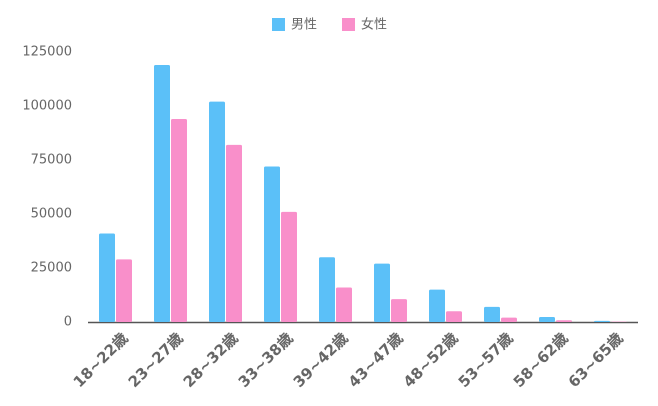 The height and width of the screenshot is (406, 658). What do you see at coordinates (68, 322) in the screenshot?
I see `y-tick-label: 0` at bounding box center [68, 322].